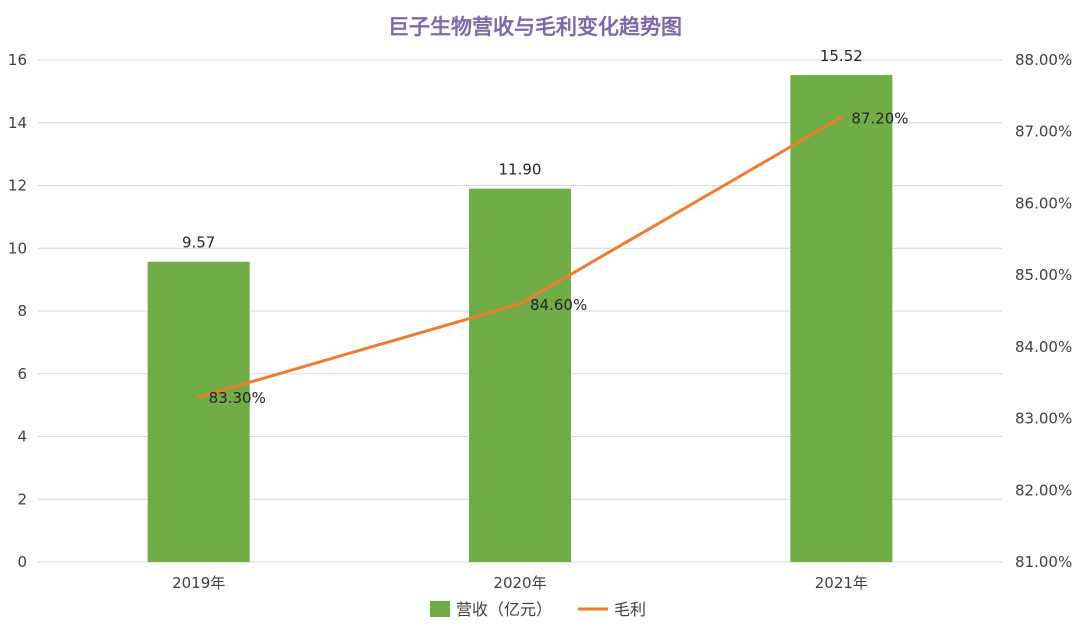 The height and width of the screenshot is (630, 1080). Describe the element at coordinates (558, 305) in the screenshot. I see `margin-data-label: 84.60%` at that location.